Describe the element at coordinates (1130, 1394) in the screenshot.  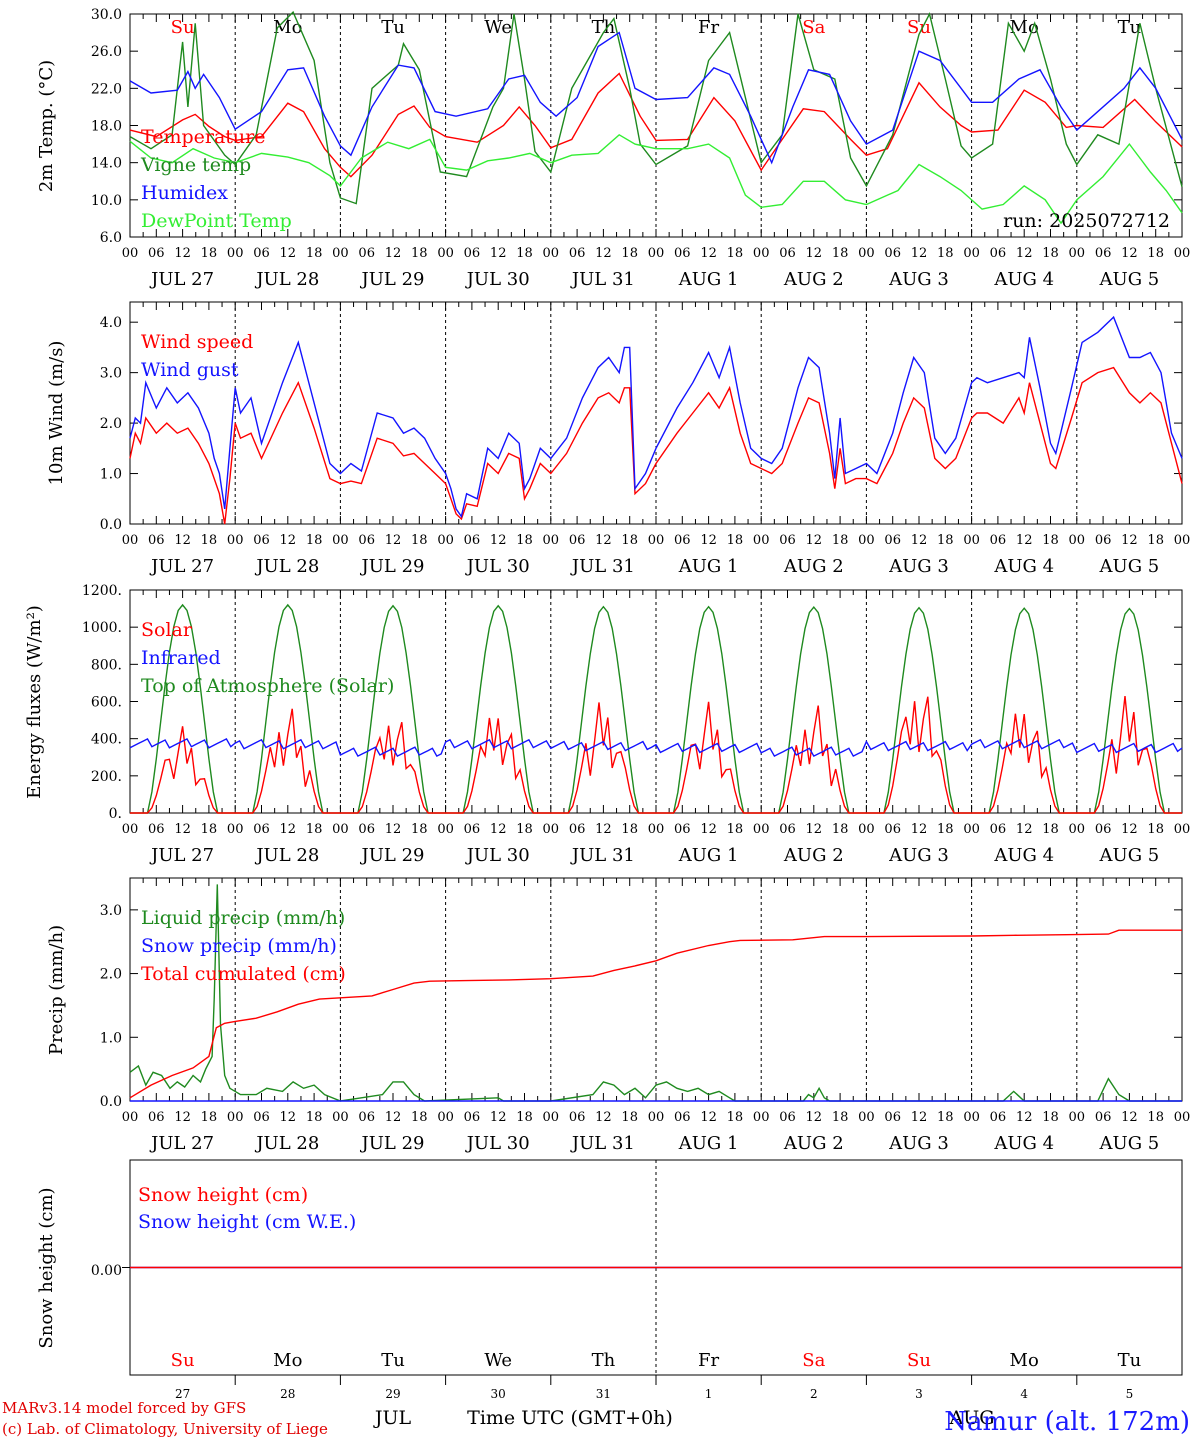
I see `day-number-label: 5` at that location.